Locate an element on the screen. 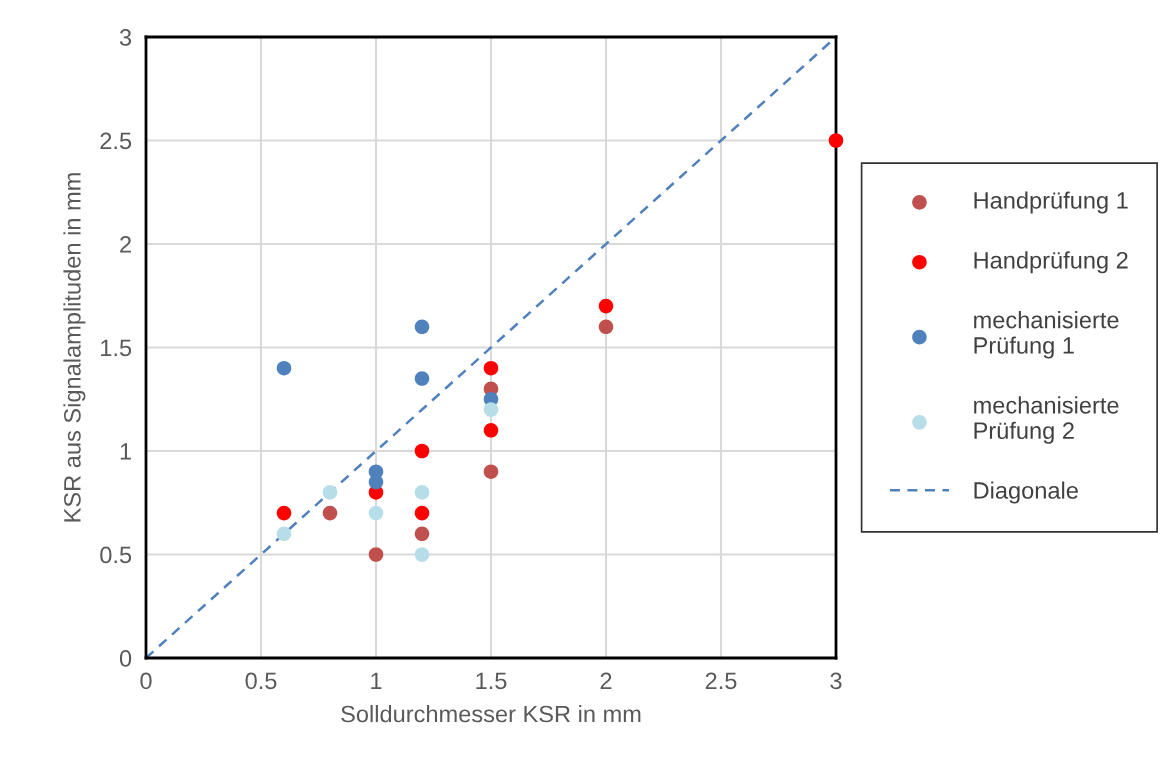 This screenshot has height=771, width=1160. x-tick-label: 1 is located at coordinates (376, 680).